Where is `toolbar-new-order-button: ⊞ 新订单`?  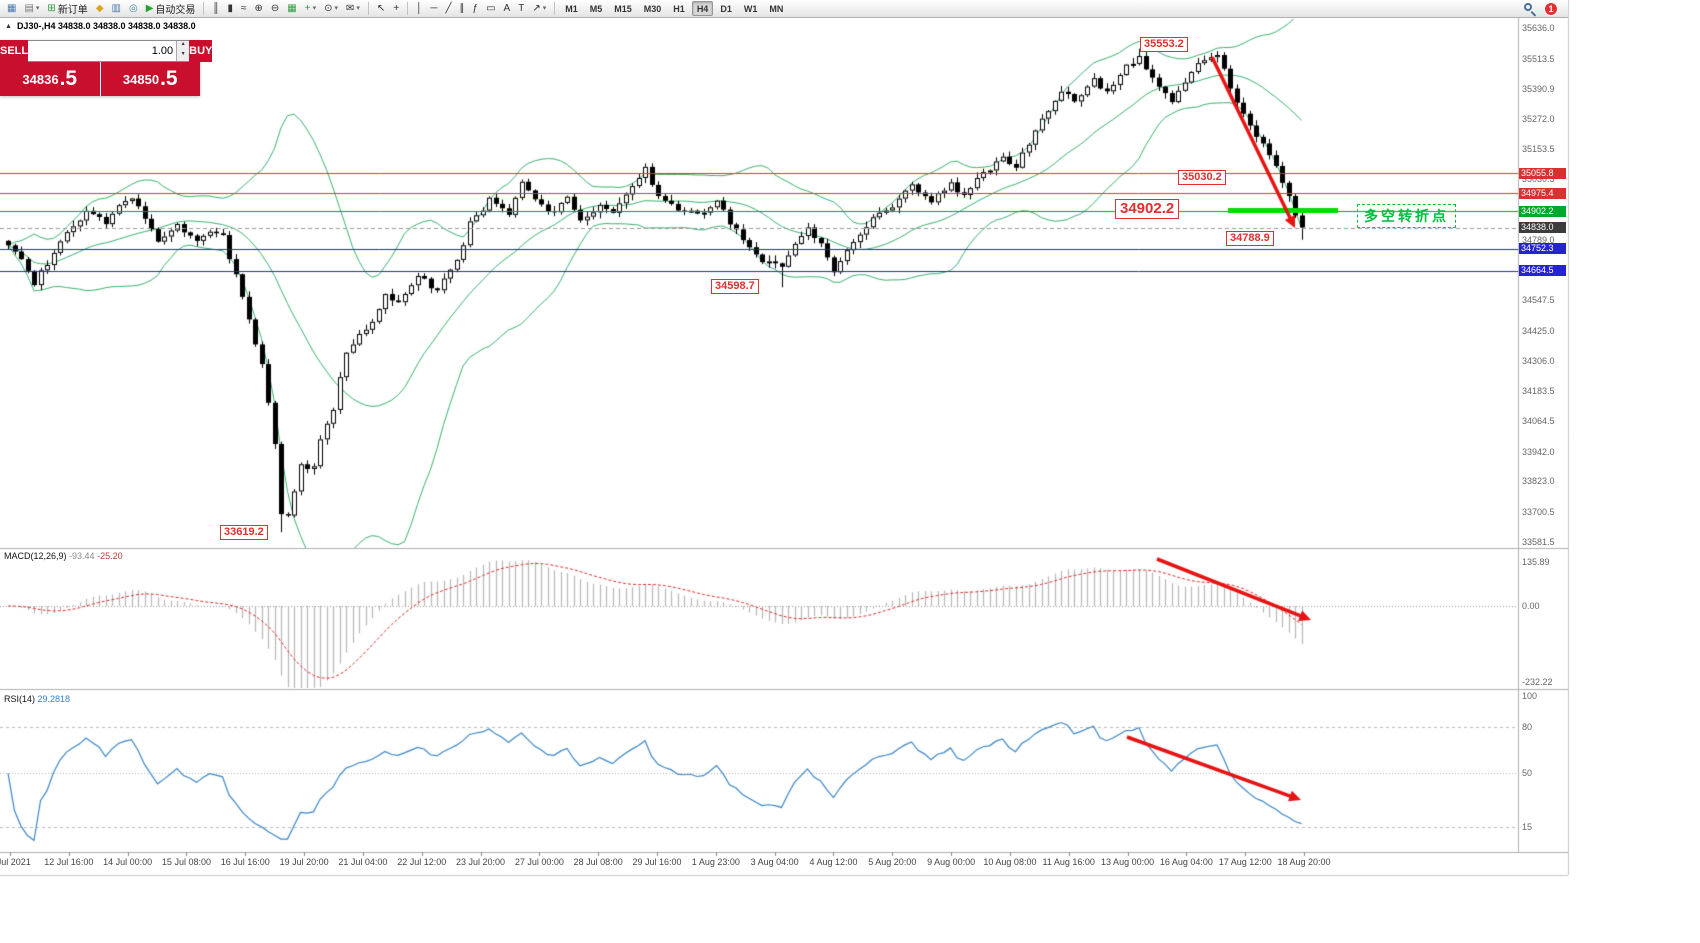
toolbar-new-order-button: ⊞ 新订单 is located at coordinates (67, 9).